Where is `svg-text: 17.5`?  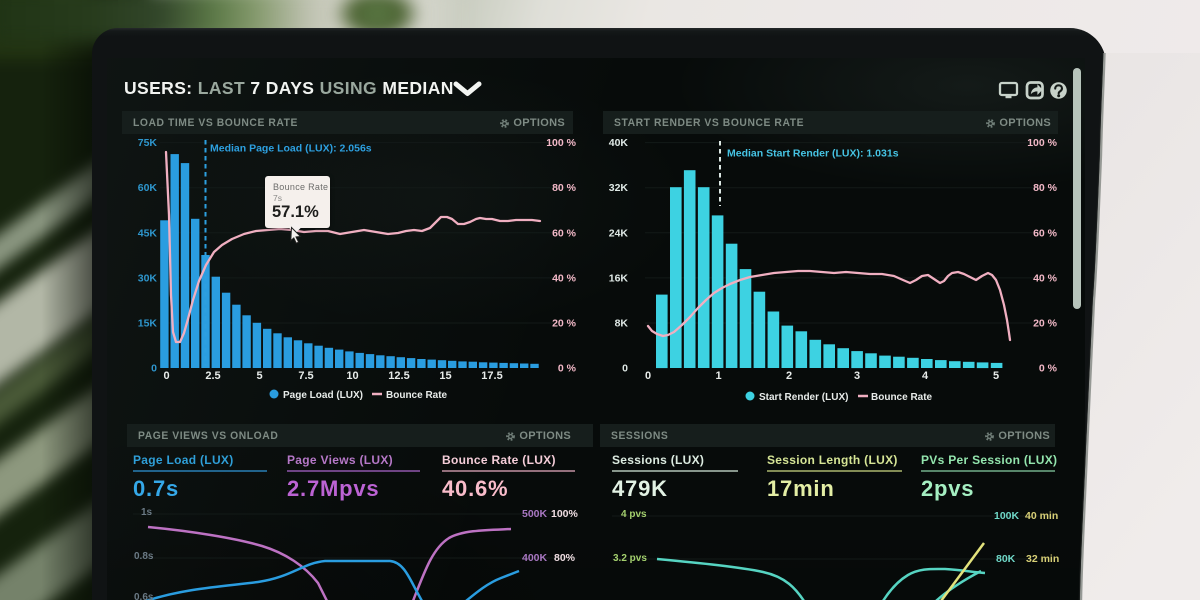 svg-text: 17.5 is located at coordinates (491, 376).